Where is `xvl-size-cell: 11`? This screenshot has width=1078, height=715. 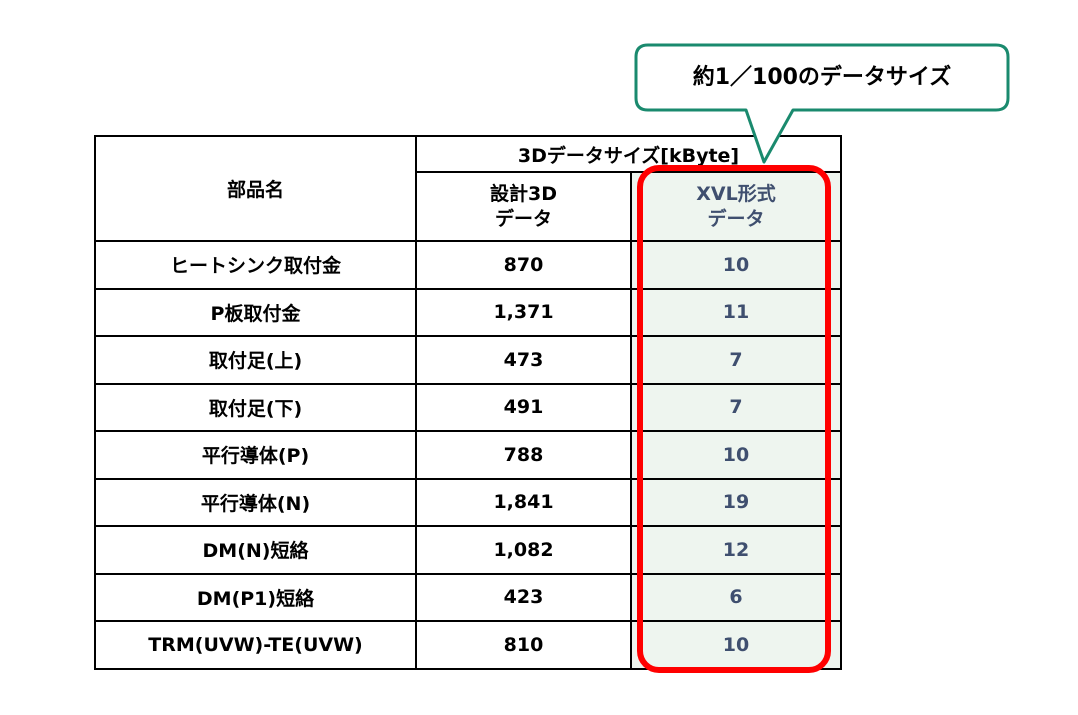
xvl-size-cell: 11 is located at coordinates (736, 312).